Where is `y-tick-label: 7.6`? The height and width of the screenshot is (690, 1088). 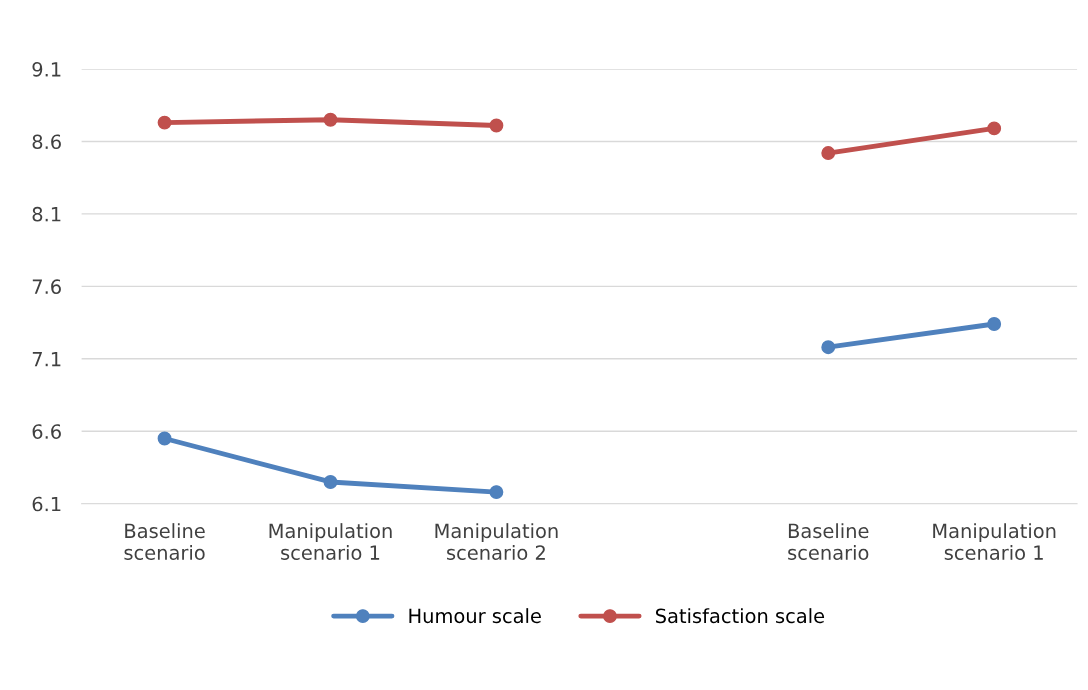 y-tick-label: 7.6 is located at coordinates (46, 287).